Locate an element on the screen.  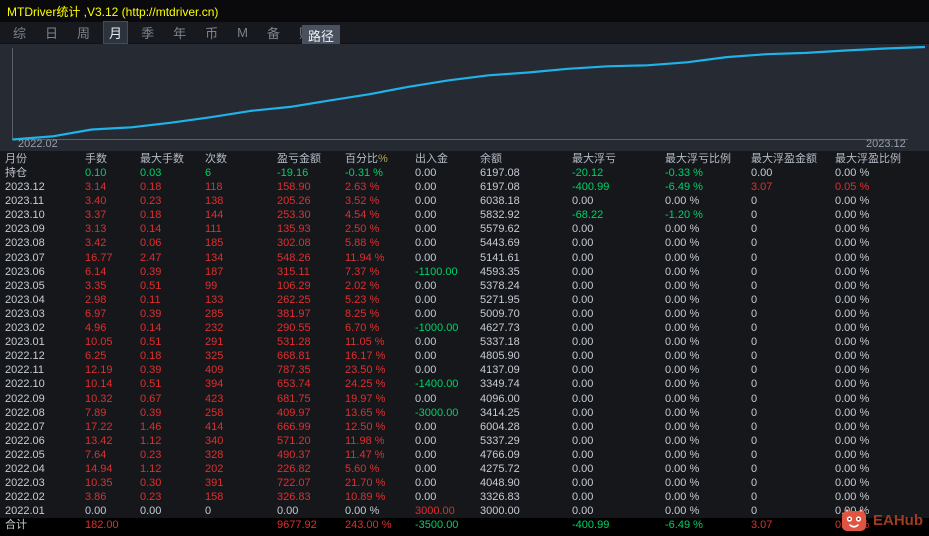
table-cell: -6.49 % is located at coordinates (684, 187).